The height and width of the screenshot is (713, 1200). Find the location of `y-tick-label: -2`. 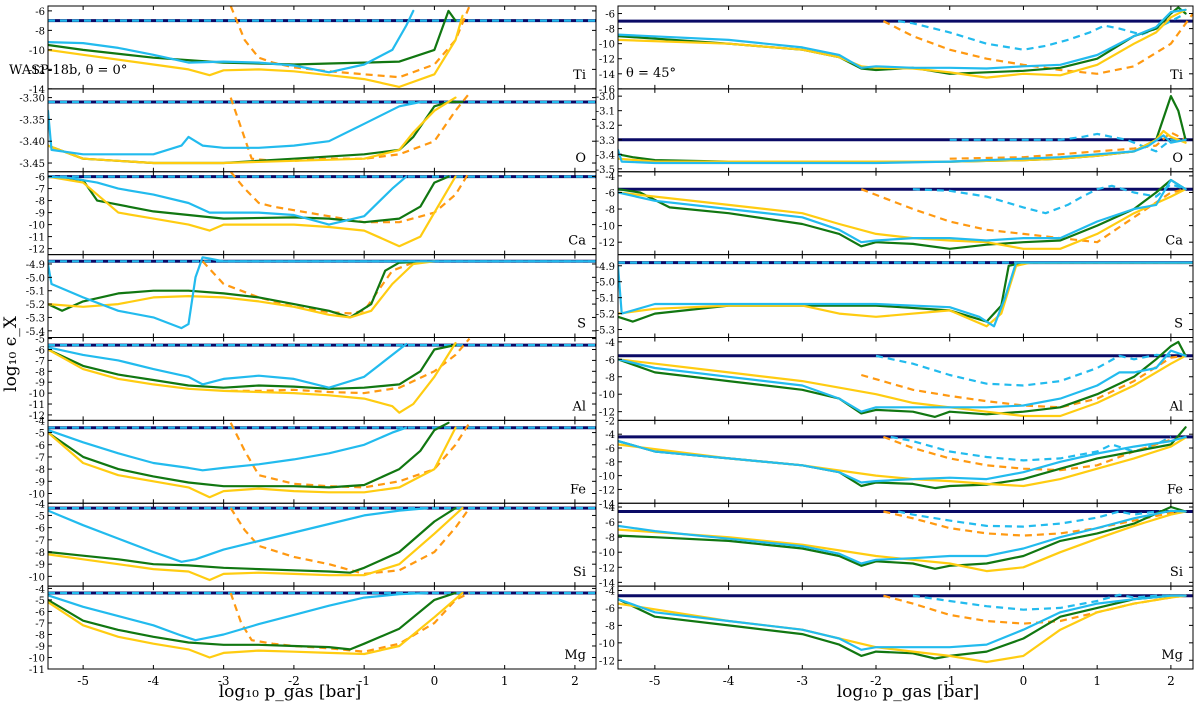

y-tick-label: -2 is located at coordinates (610, 421).